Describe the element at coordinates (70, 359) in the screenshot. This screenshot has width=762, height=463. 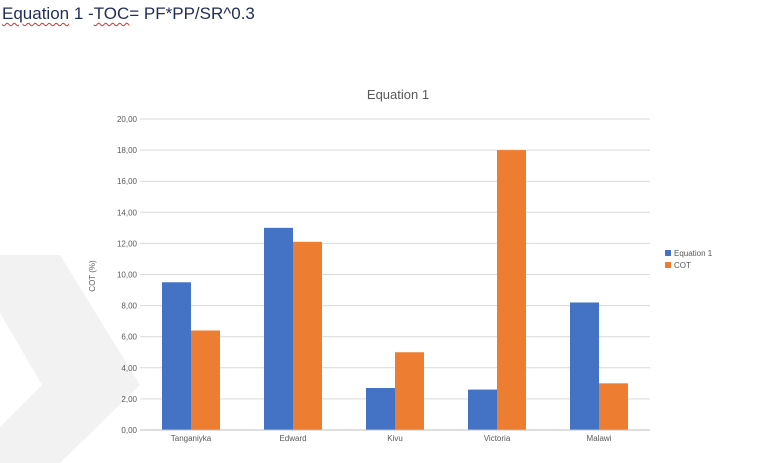
I see `background-chevron-shape` at that location.